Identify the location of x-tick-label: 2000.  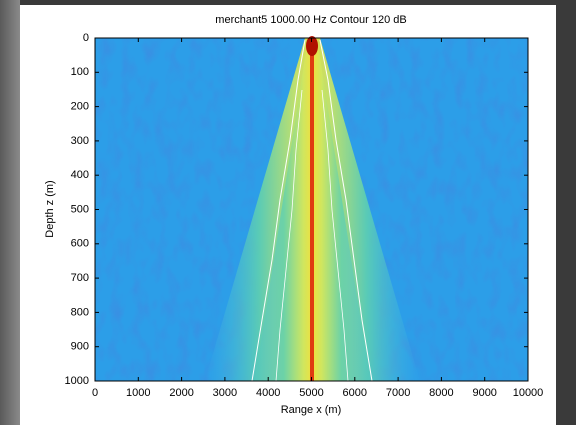
(181, 393).